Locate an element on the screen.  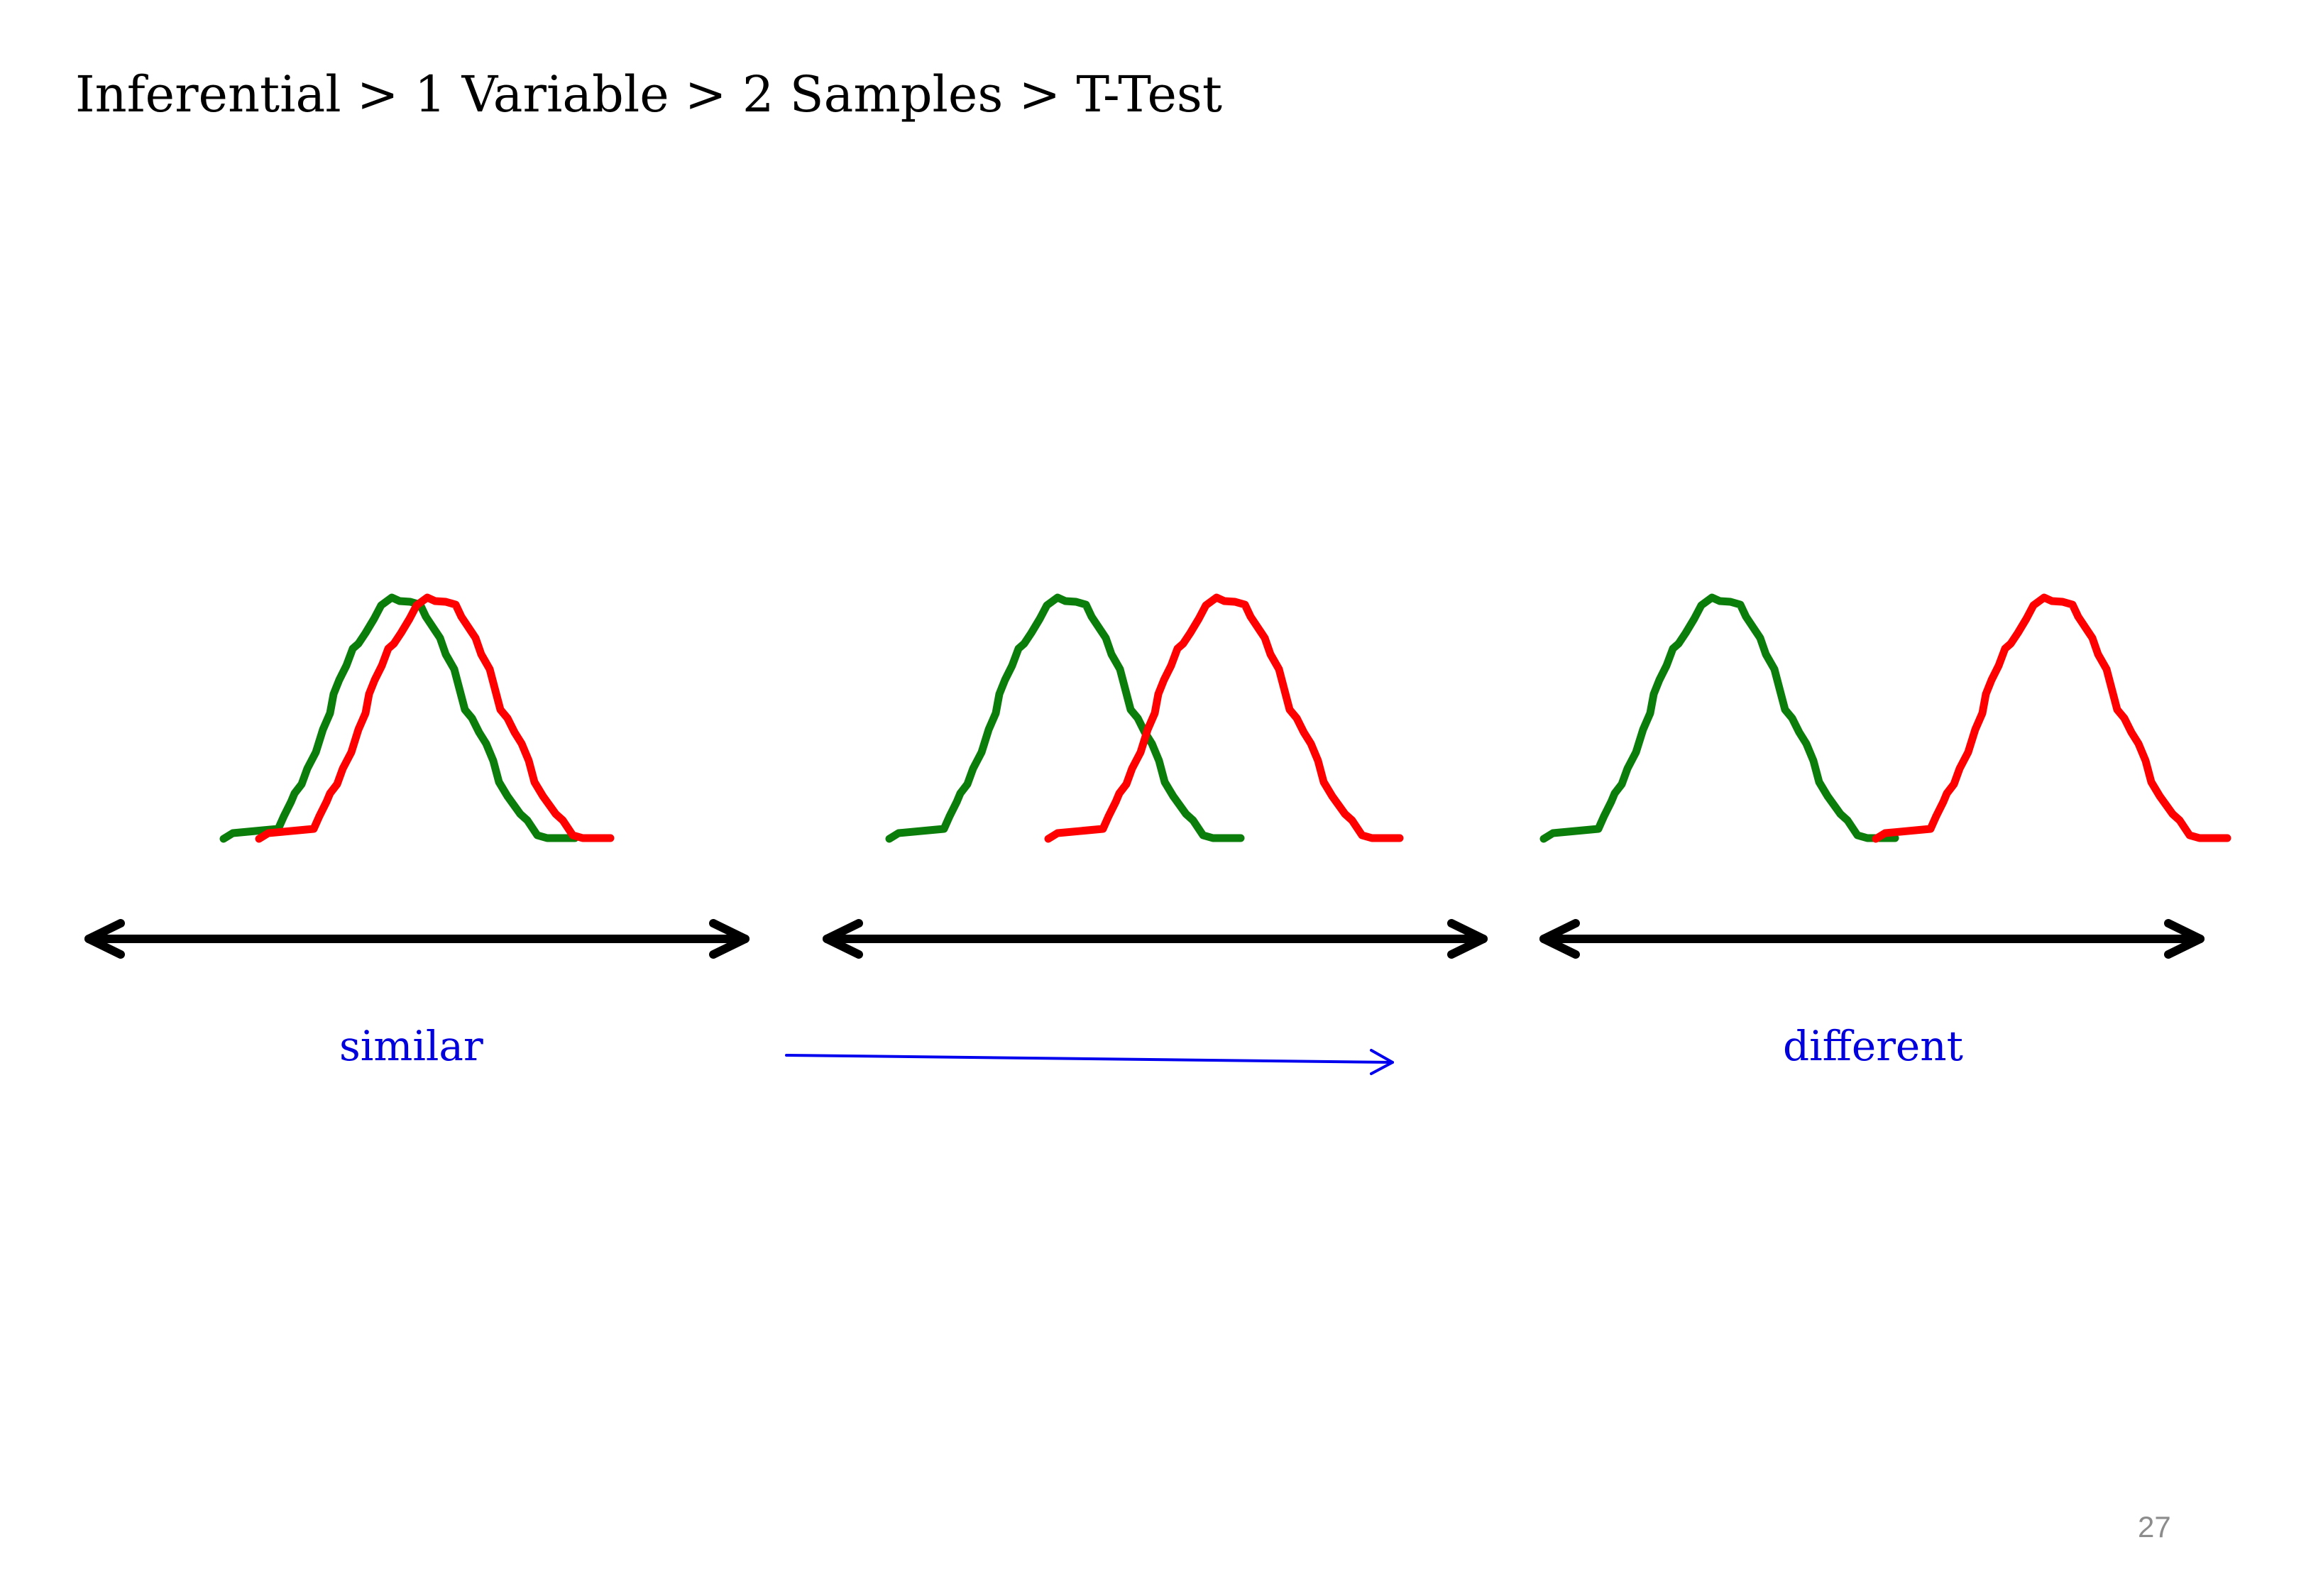
similar-label: similar is located at coordinates (411, 1046).